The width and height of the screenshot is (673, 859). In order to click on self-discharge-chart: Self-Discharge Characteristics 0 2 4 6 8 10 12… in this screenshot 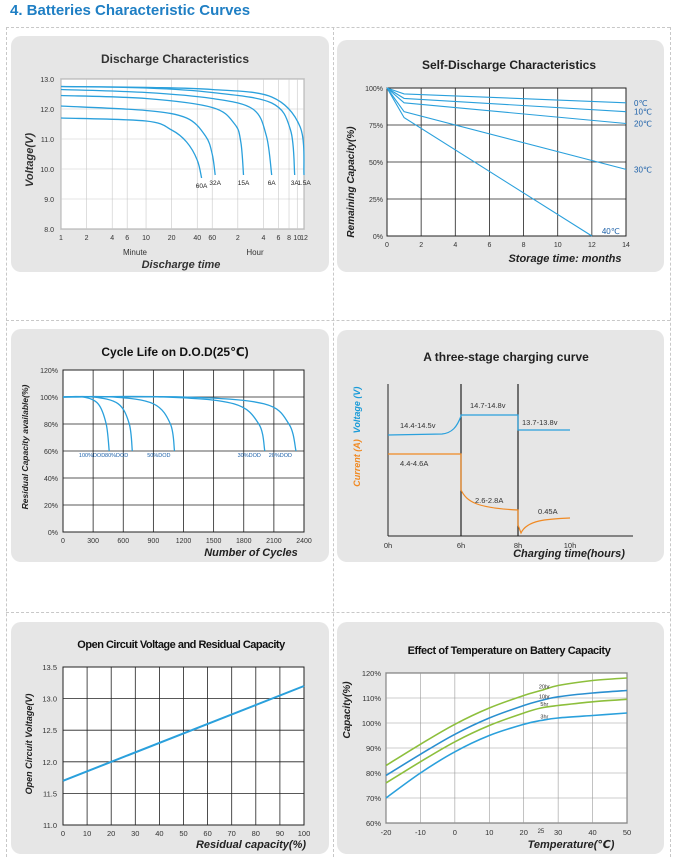, I will do `click(499, 161)`.